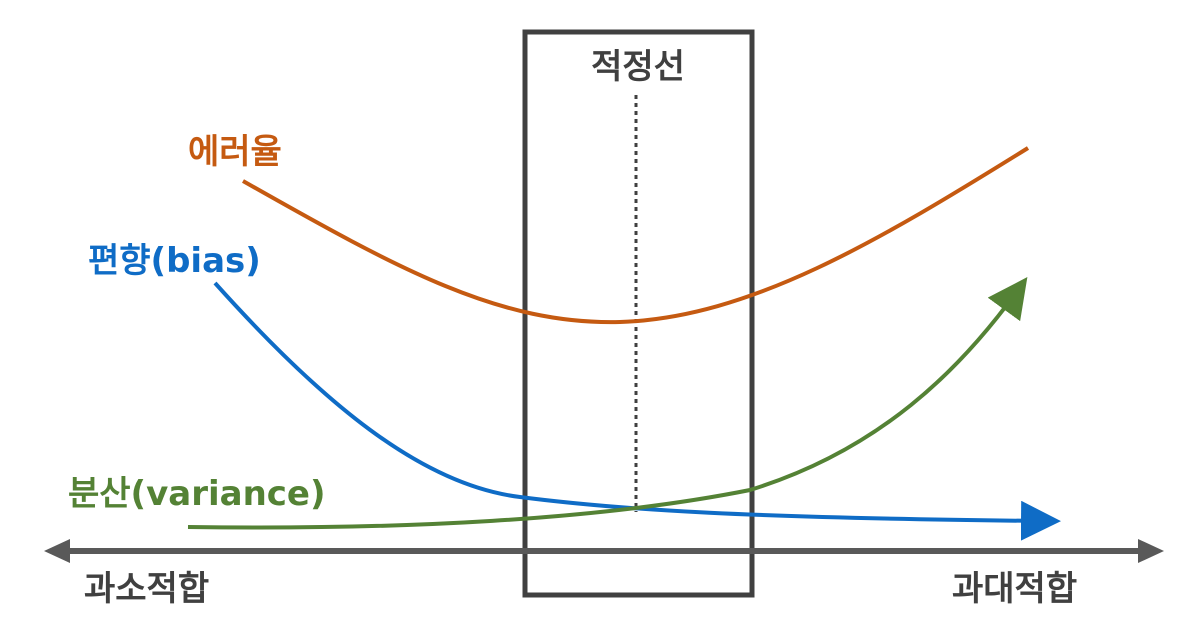  What do you see at coordinates (1014, 589) in the screenshot?
I see `overfit-label: 과대적합` at bounding box center [1014, 589].